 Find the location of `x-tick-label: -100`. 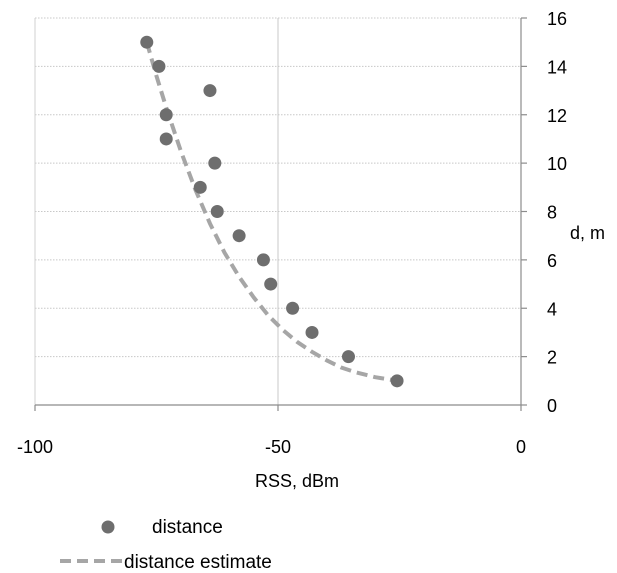

x-tick-label: -100 is located at coordinates (35, 447).